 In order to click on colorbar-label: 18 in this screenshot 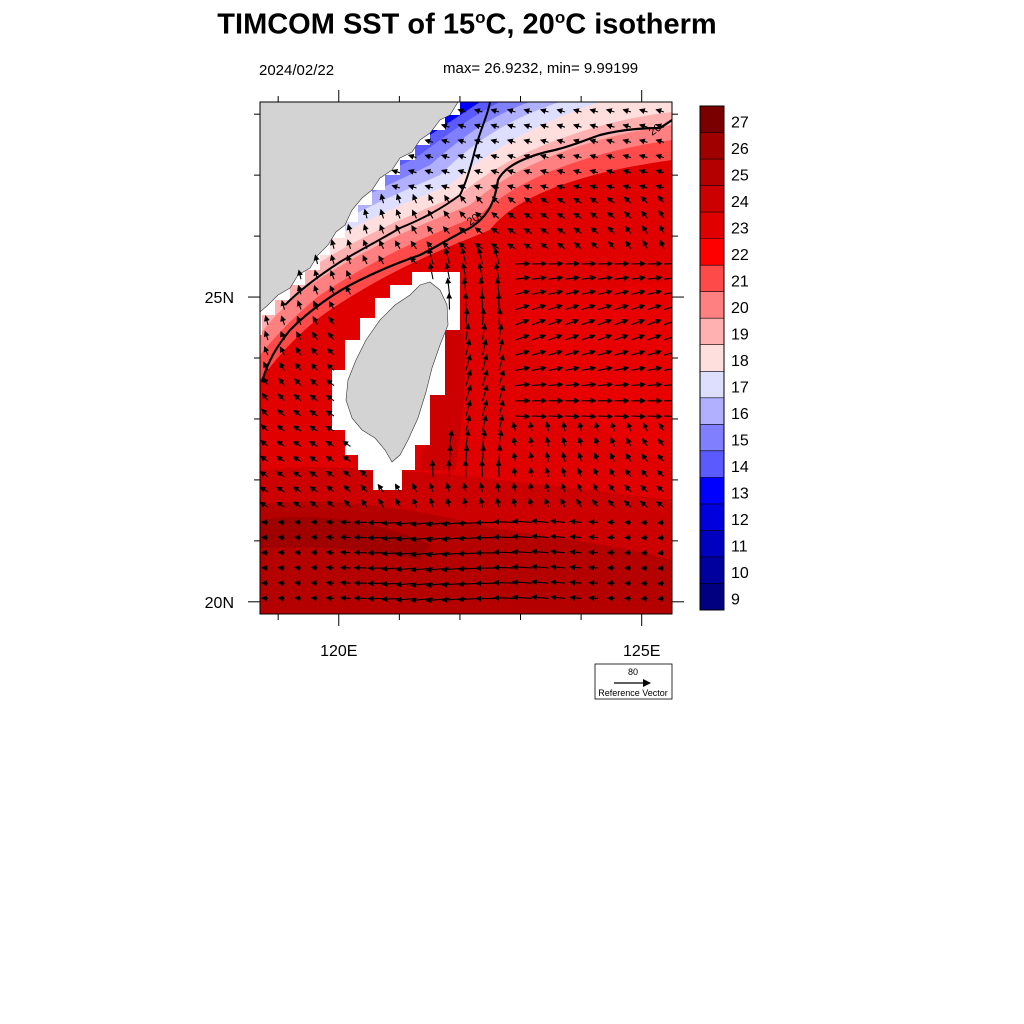, I will do `click(740, 361)`.